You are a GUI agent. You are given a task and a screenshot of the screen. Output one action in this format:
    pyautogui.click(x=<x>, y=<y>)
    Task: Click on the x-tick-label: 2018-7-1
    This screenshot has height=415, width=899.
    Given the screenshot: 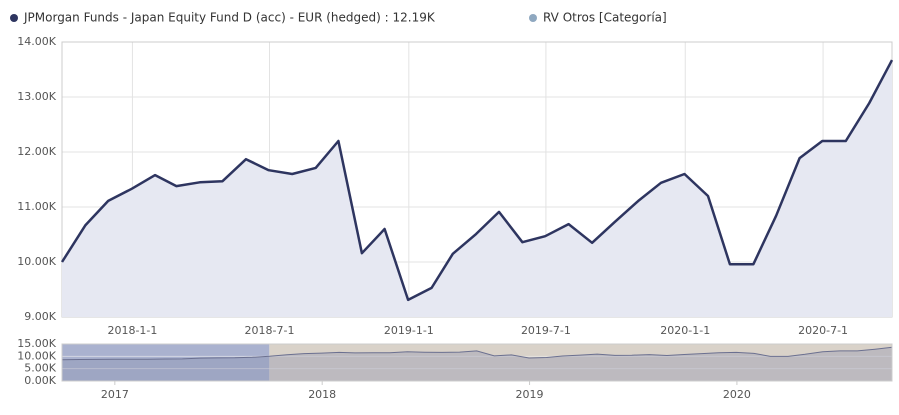 What is the action you would take?
    pyautogui.click(x=270, y=330)
    